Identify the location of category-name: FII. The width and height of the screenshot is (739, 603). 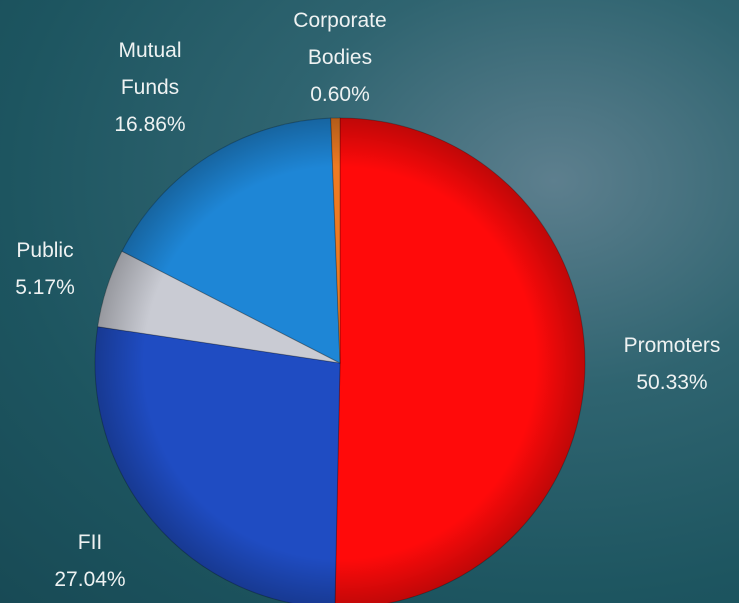
(90, 542).